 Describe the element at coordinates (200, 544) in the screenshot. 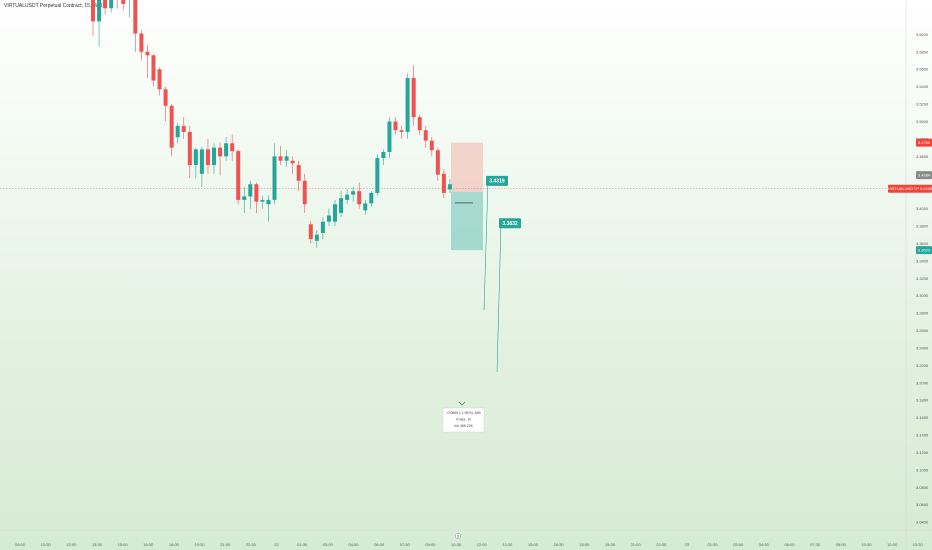

I see `x-tick-label: 19:30` at that location.